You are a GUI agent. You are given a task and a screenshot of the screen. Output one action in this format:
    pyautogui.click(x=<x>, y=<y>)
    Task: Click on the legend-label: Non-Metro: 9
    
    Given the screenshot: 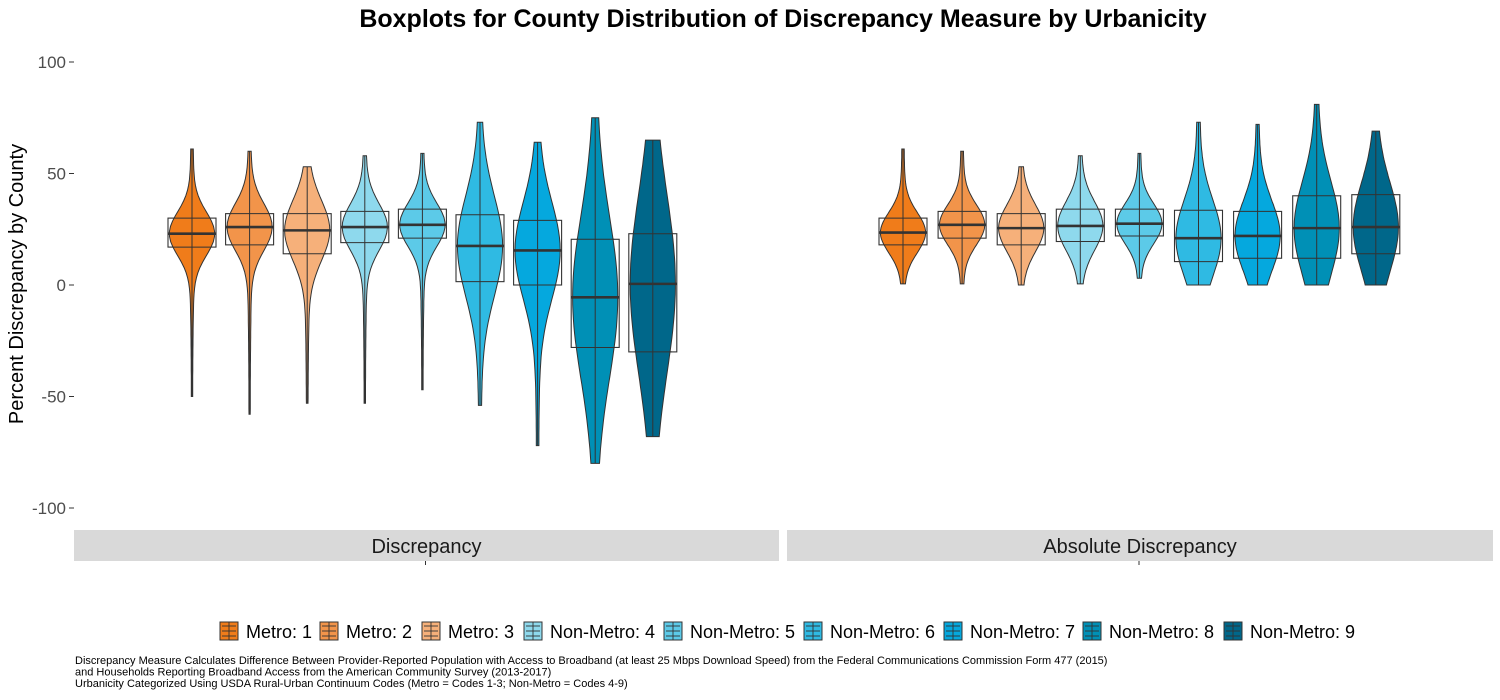 What is the action you would take?
    pyautogui.click(x=1302, y=632)
    